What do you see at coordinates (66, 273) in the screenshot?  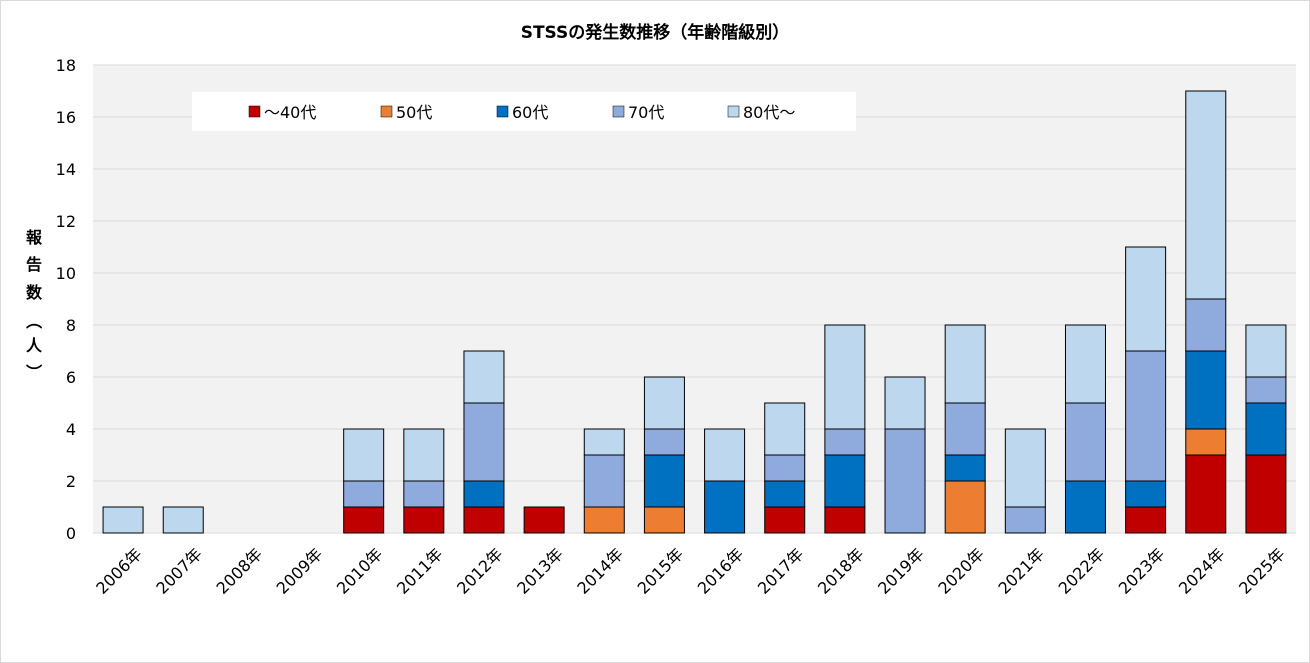 I see `y-tick-label: 10` at bounding box center [66, 273].